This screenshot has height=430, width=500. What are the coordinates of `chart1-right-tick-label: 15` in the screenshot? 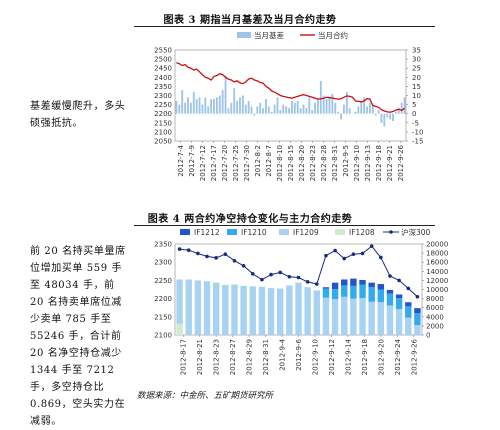 It's located at (416, 87).